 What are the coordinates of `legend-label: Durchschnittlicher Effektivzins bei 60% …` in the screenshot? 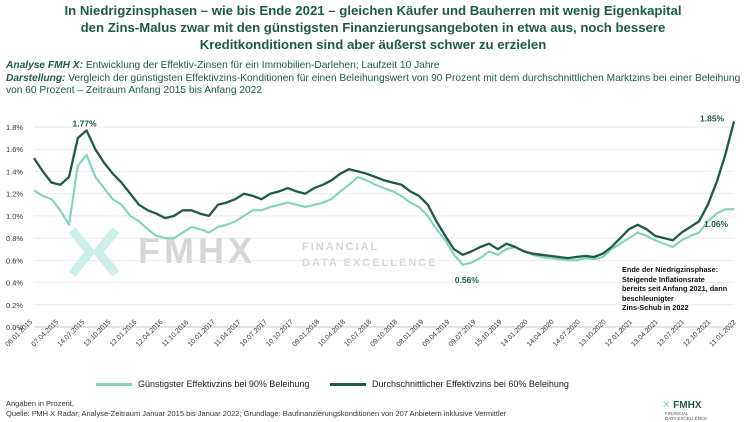 It's located at (470, 384).